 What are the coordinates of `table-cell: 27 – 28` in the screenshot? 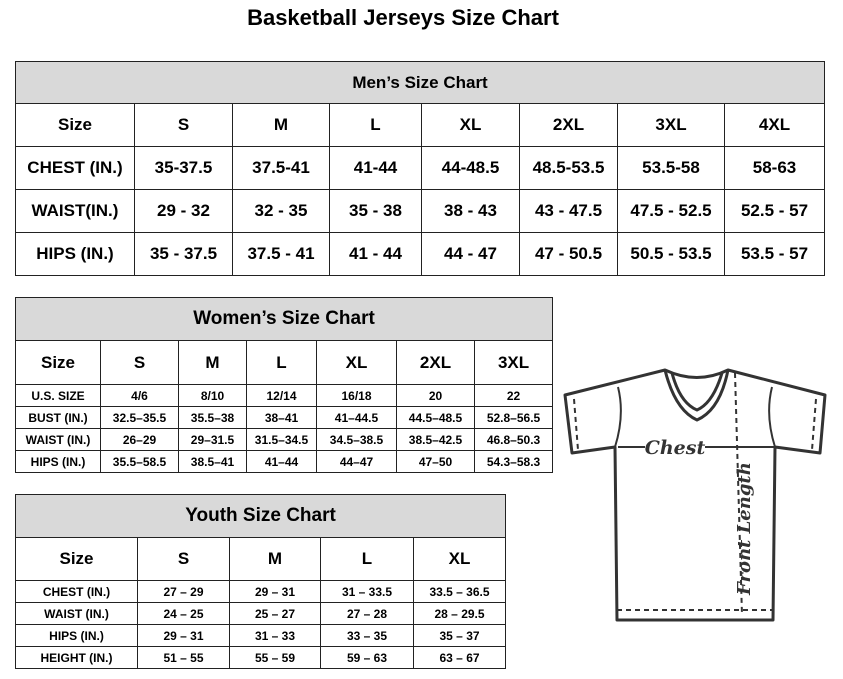 It's located at (367, 613).